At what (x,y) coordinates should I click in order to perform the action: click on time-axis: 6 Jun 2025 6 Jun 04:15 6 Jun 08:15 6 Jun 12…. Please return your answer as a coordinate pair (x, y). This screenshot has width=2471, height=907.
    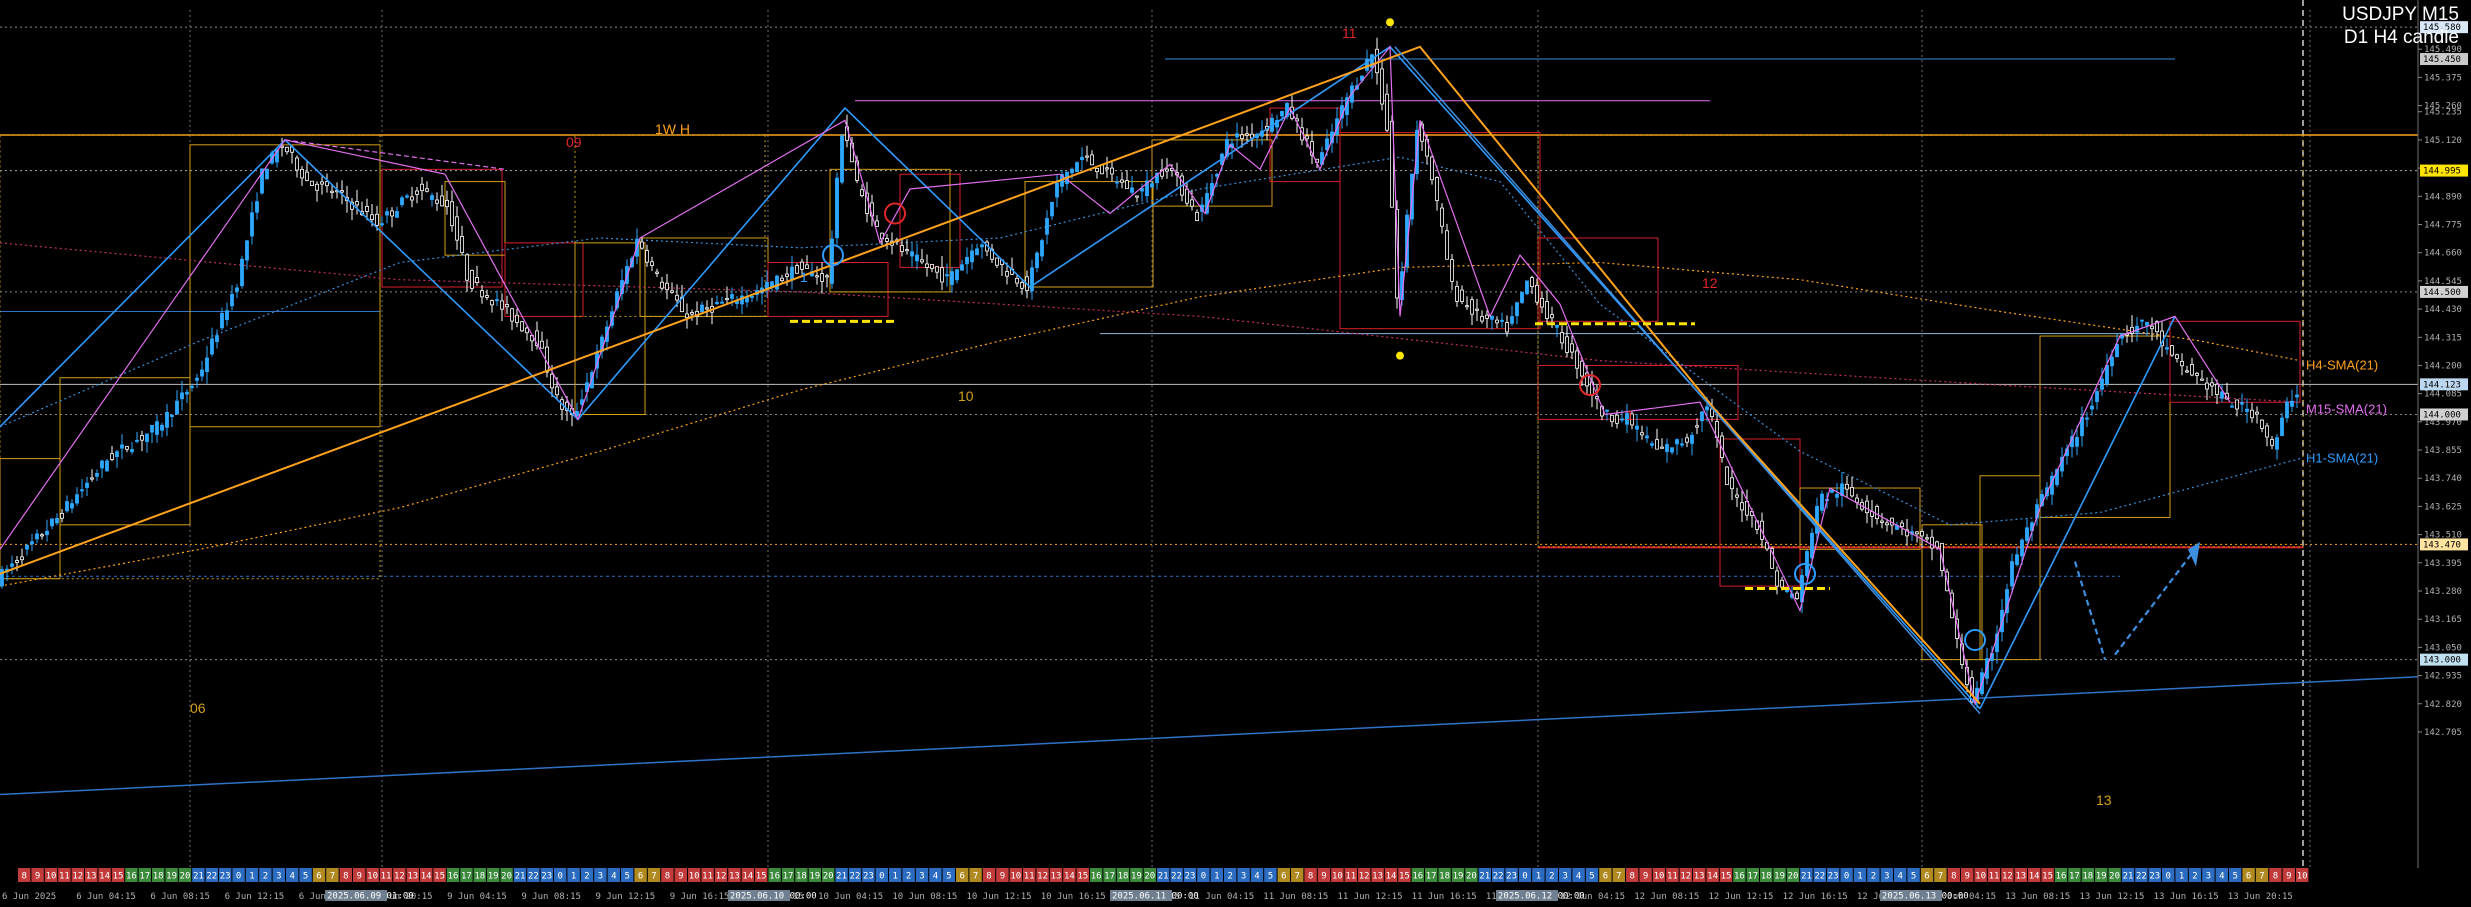
    Looking at the image, I should click on (1147, 896).